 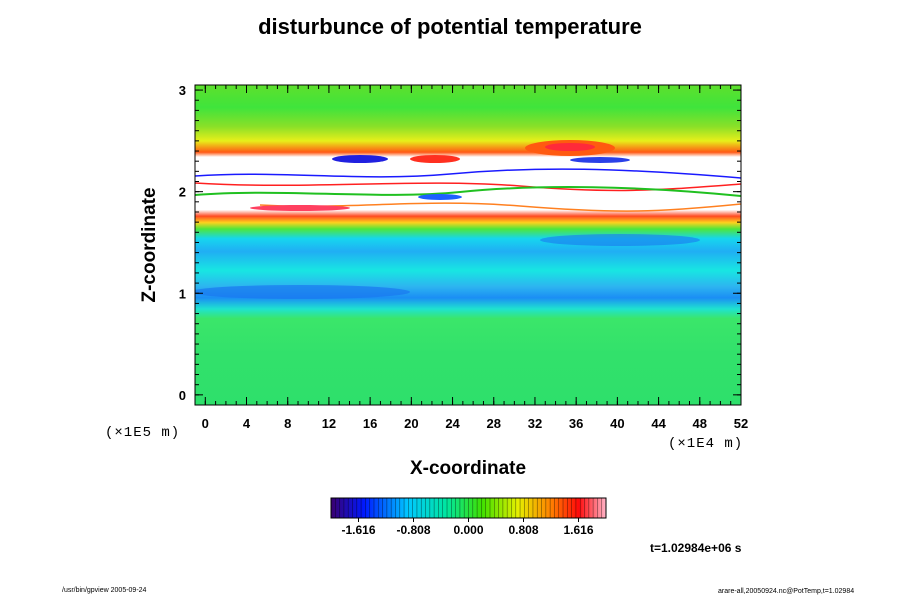 I want to click on x-tick-label: 28, so click(x=494, y=423).